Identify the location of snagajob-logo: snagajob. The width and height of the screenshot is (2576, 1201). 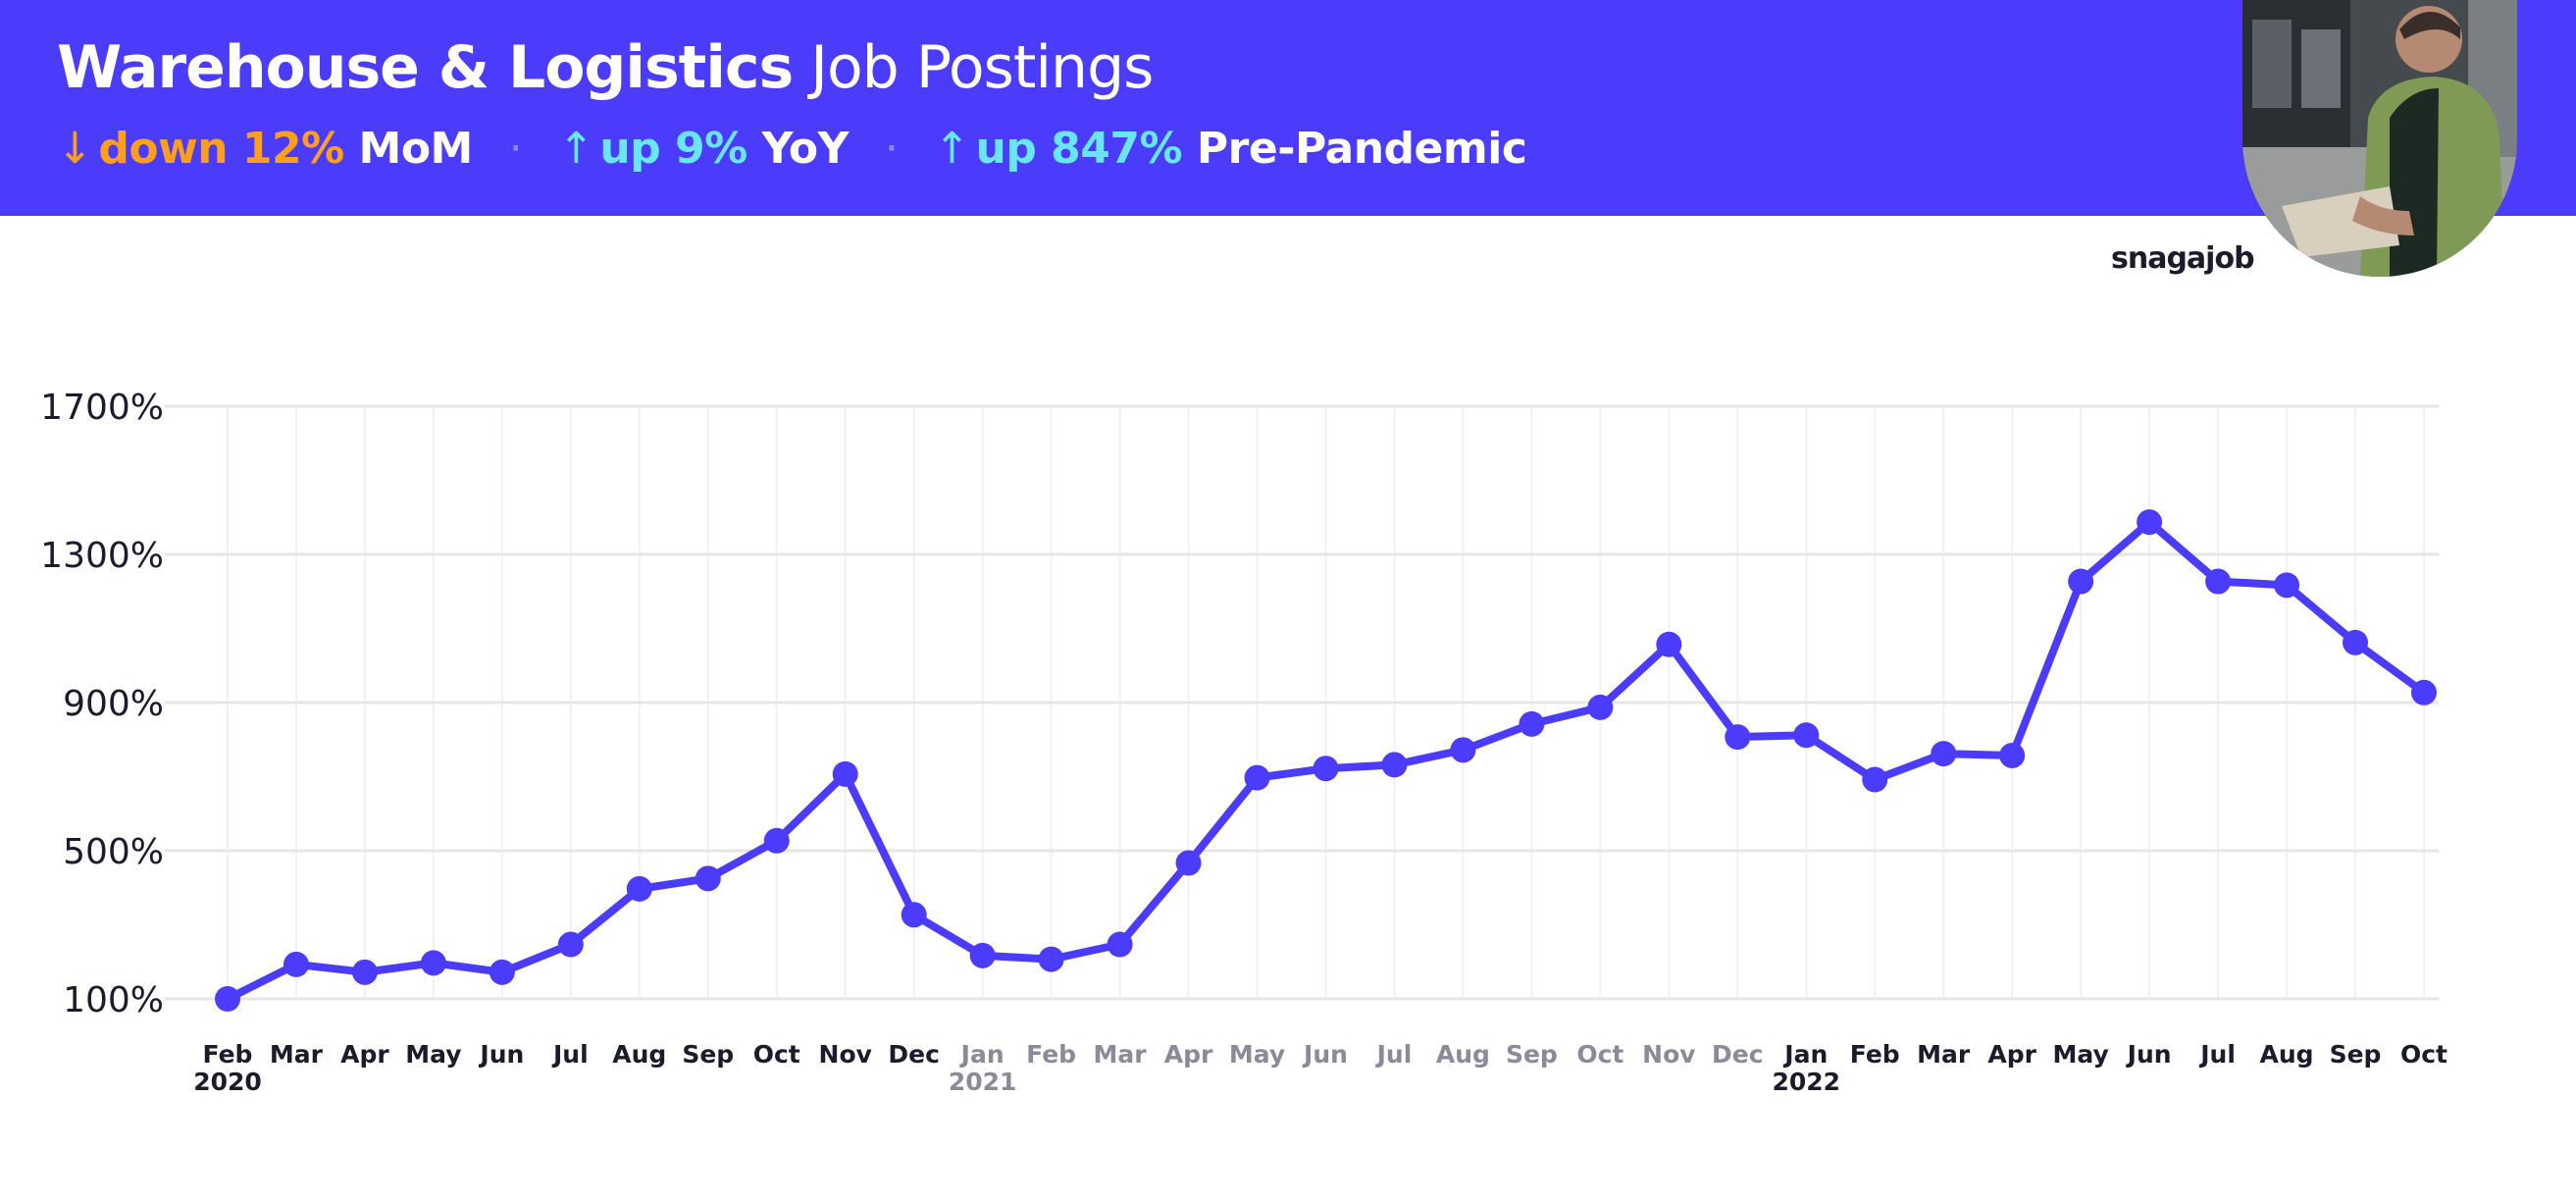
(2183, 258).